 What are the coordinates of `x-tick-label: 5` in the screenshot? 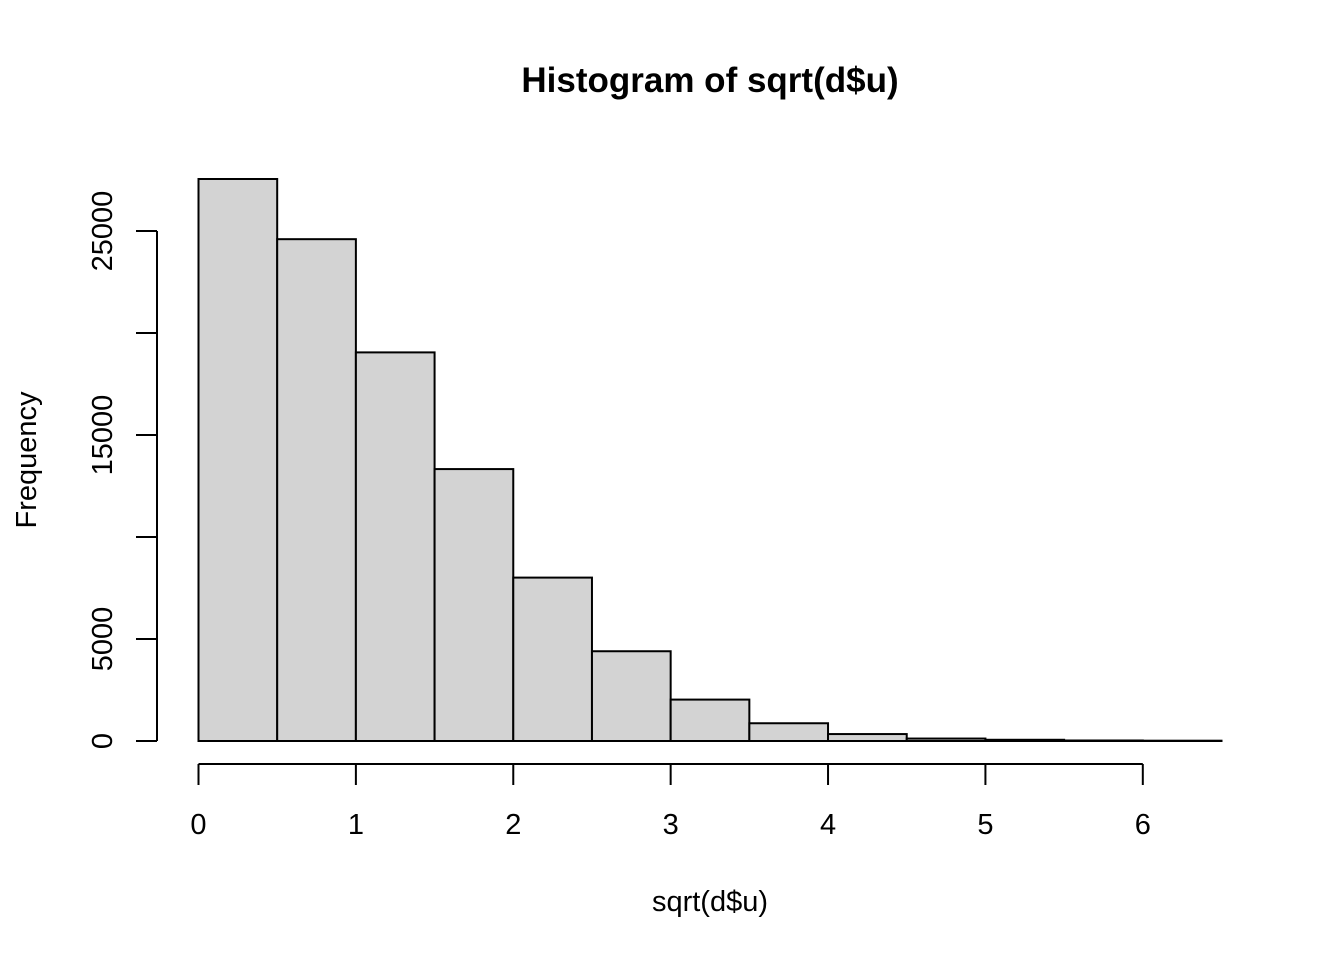 It's located at (985, 825).